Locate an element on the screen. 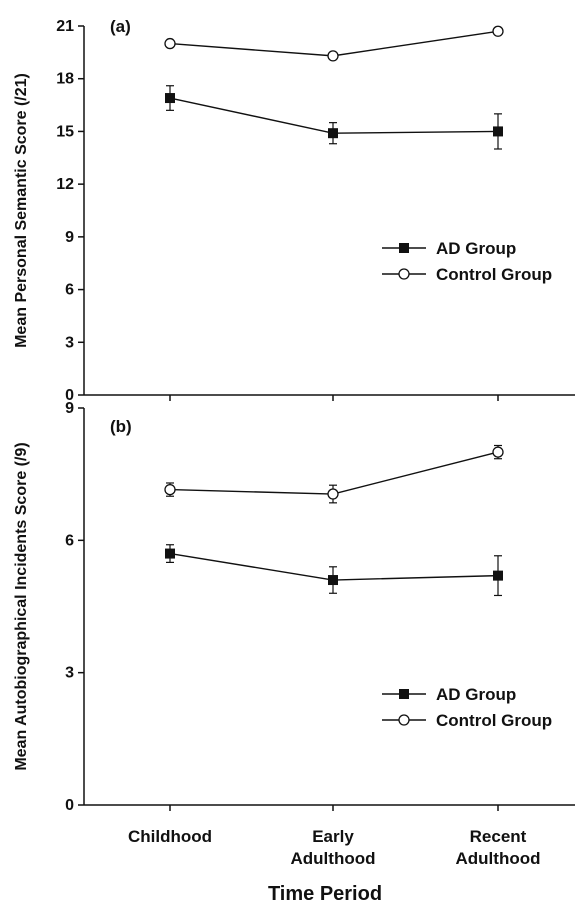 Image resolution: width=580 pixels, height=913 pixels. x-axis-title: Time Period is located at coordinates (325, 894).